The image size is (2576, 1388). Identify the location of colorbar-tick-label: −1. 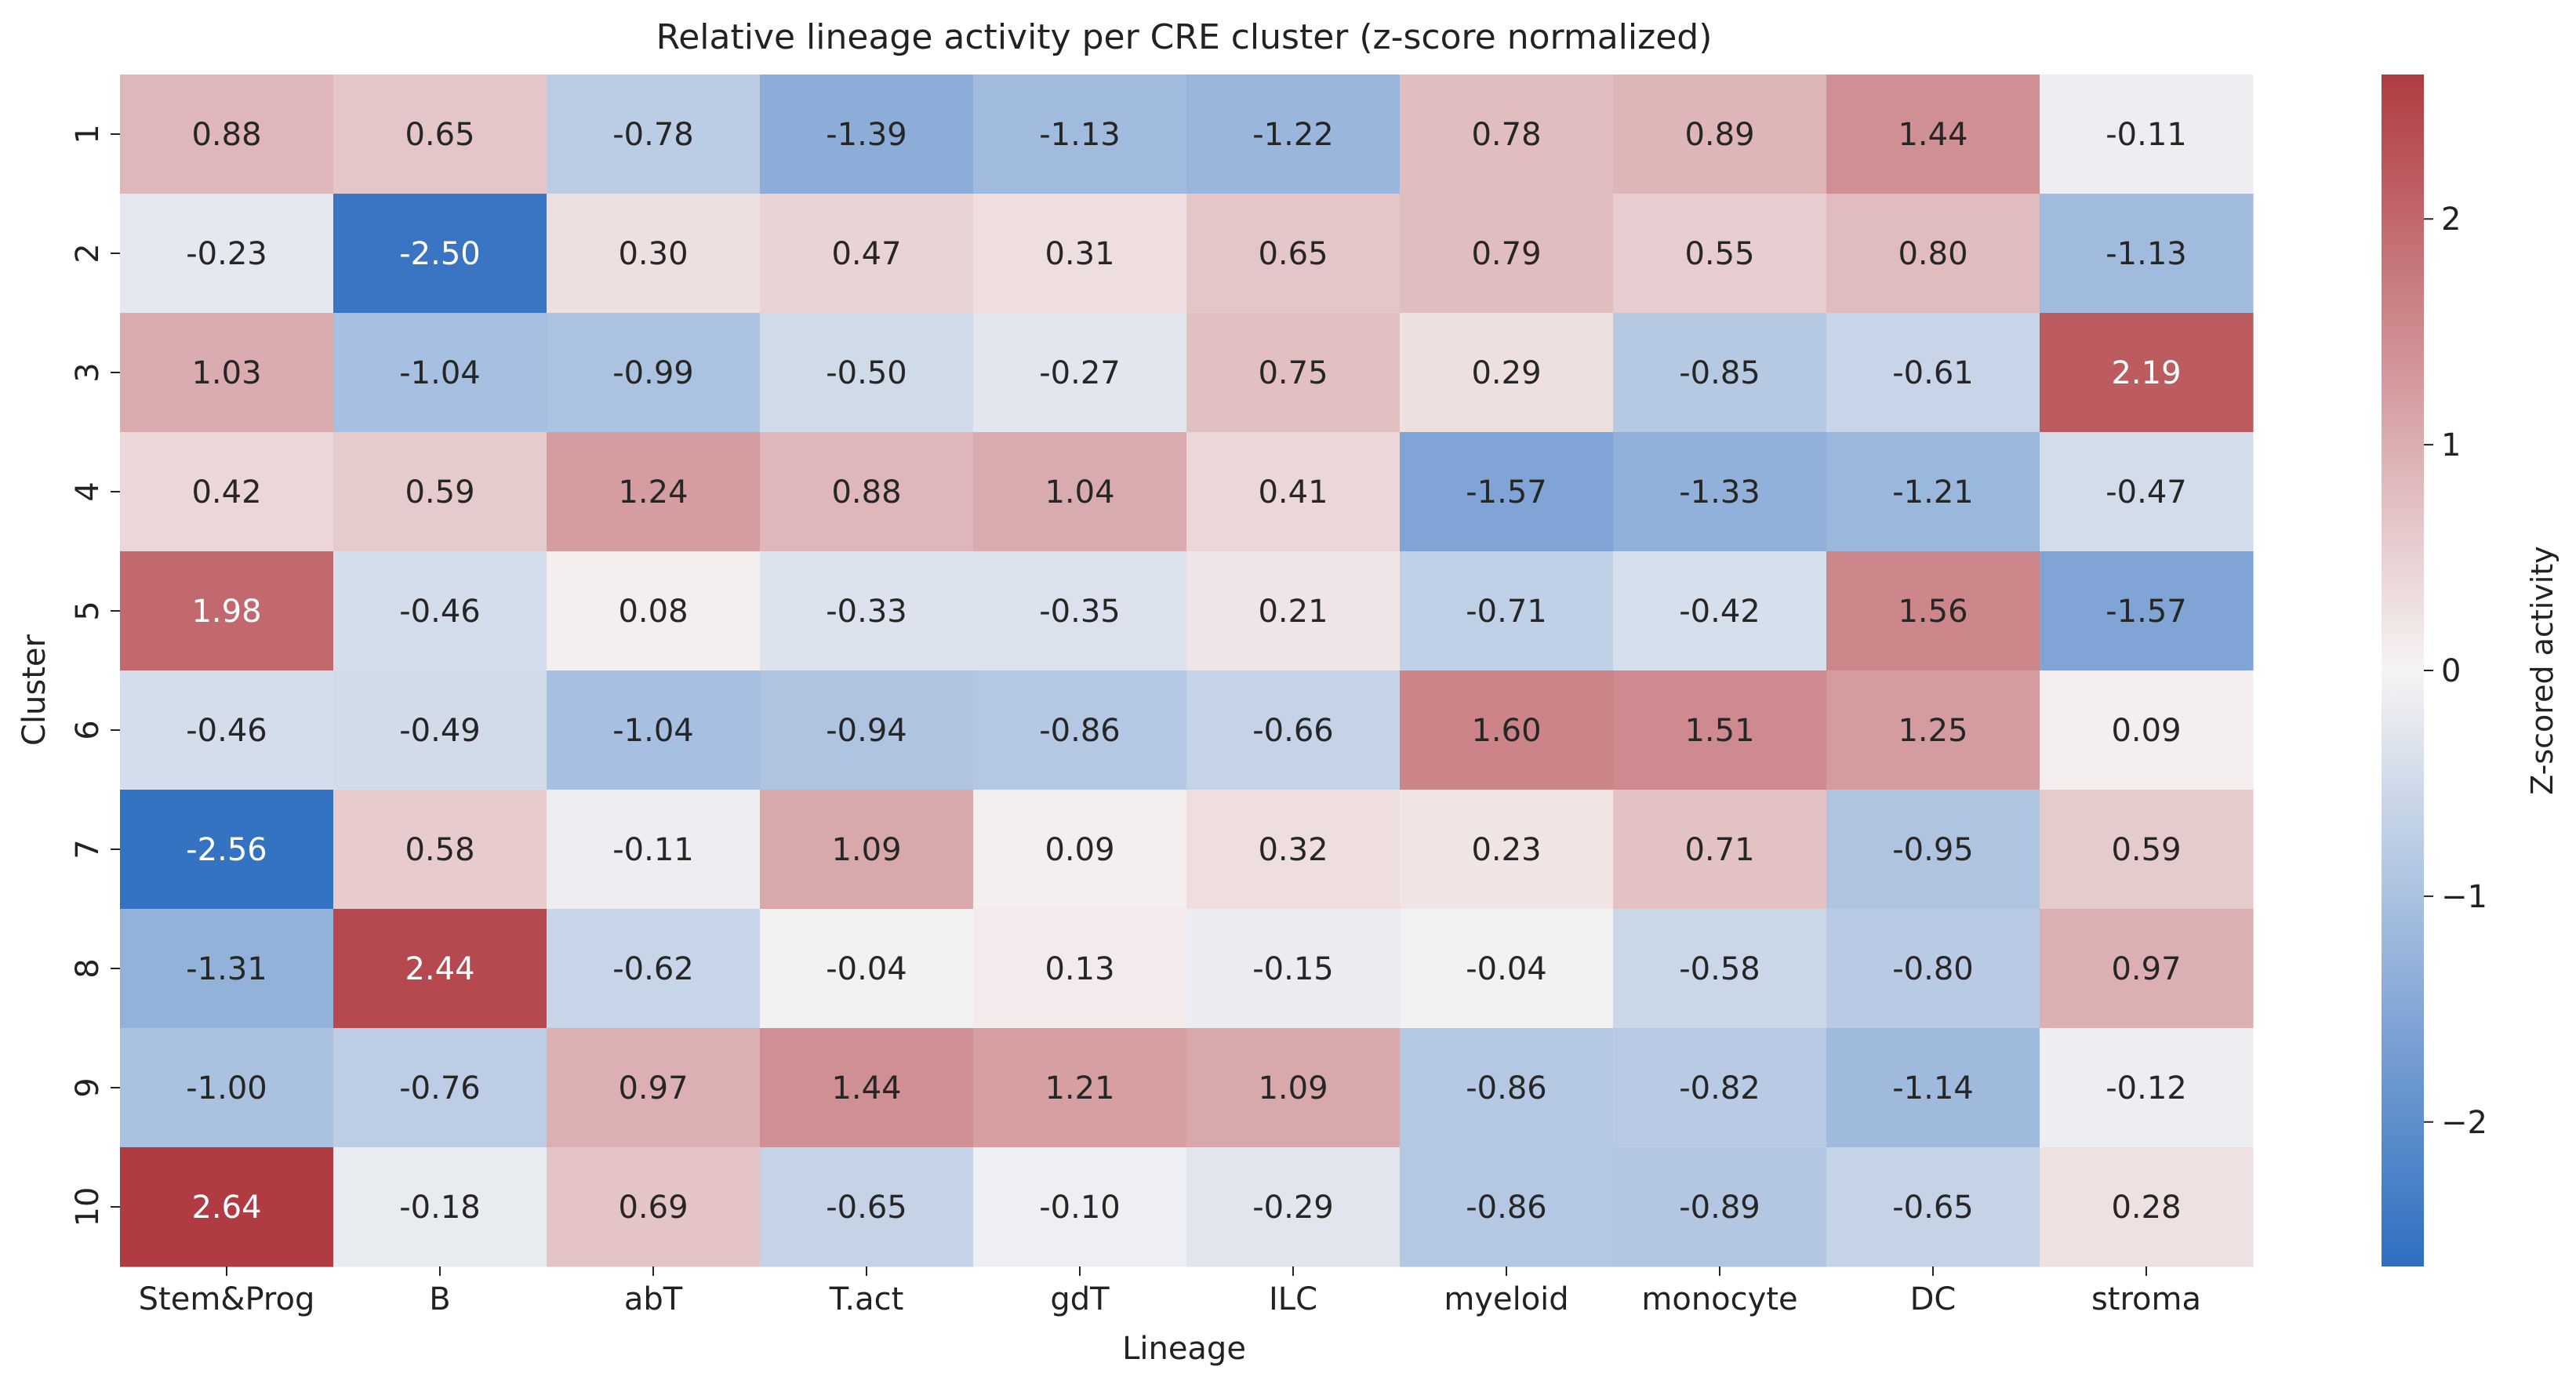
(2464, 897).